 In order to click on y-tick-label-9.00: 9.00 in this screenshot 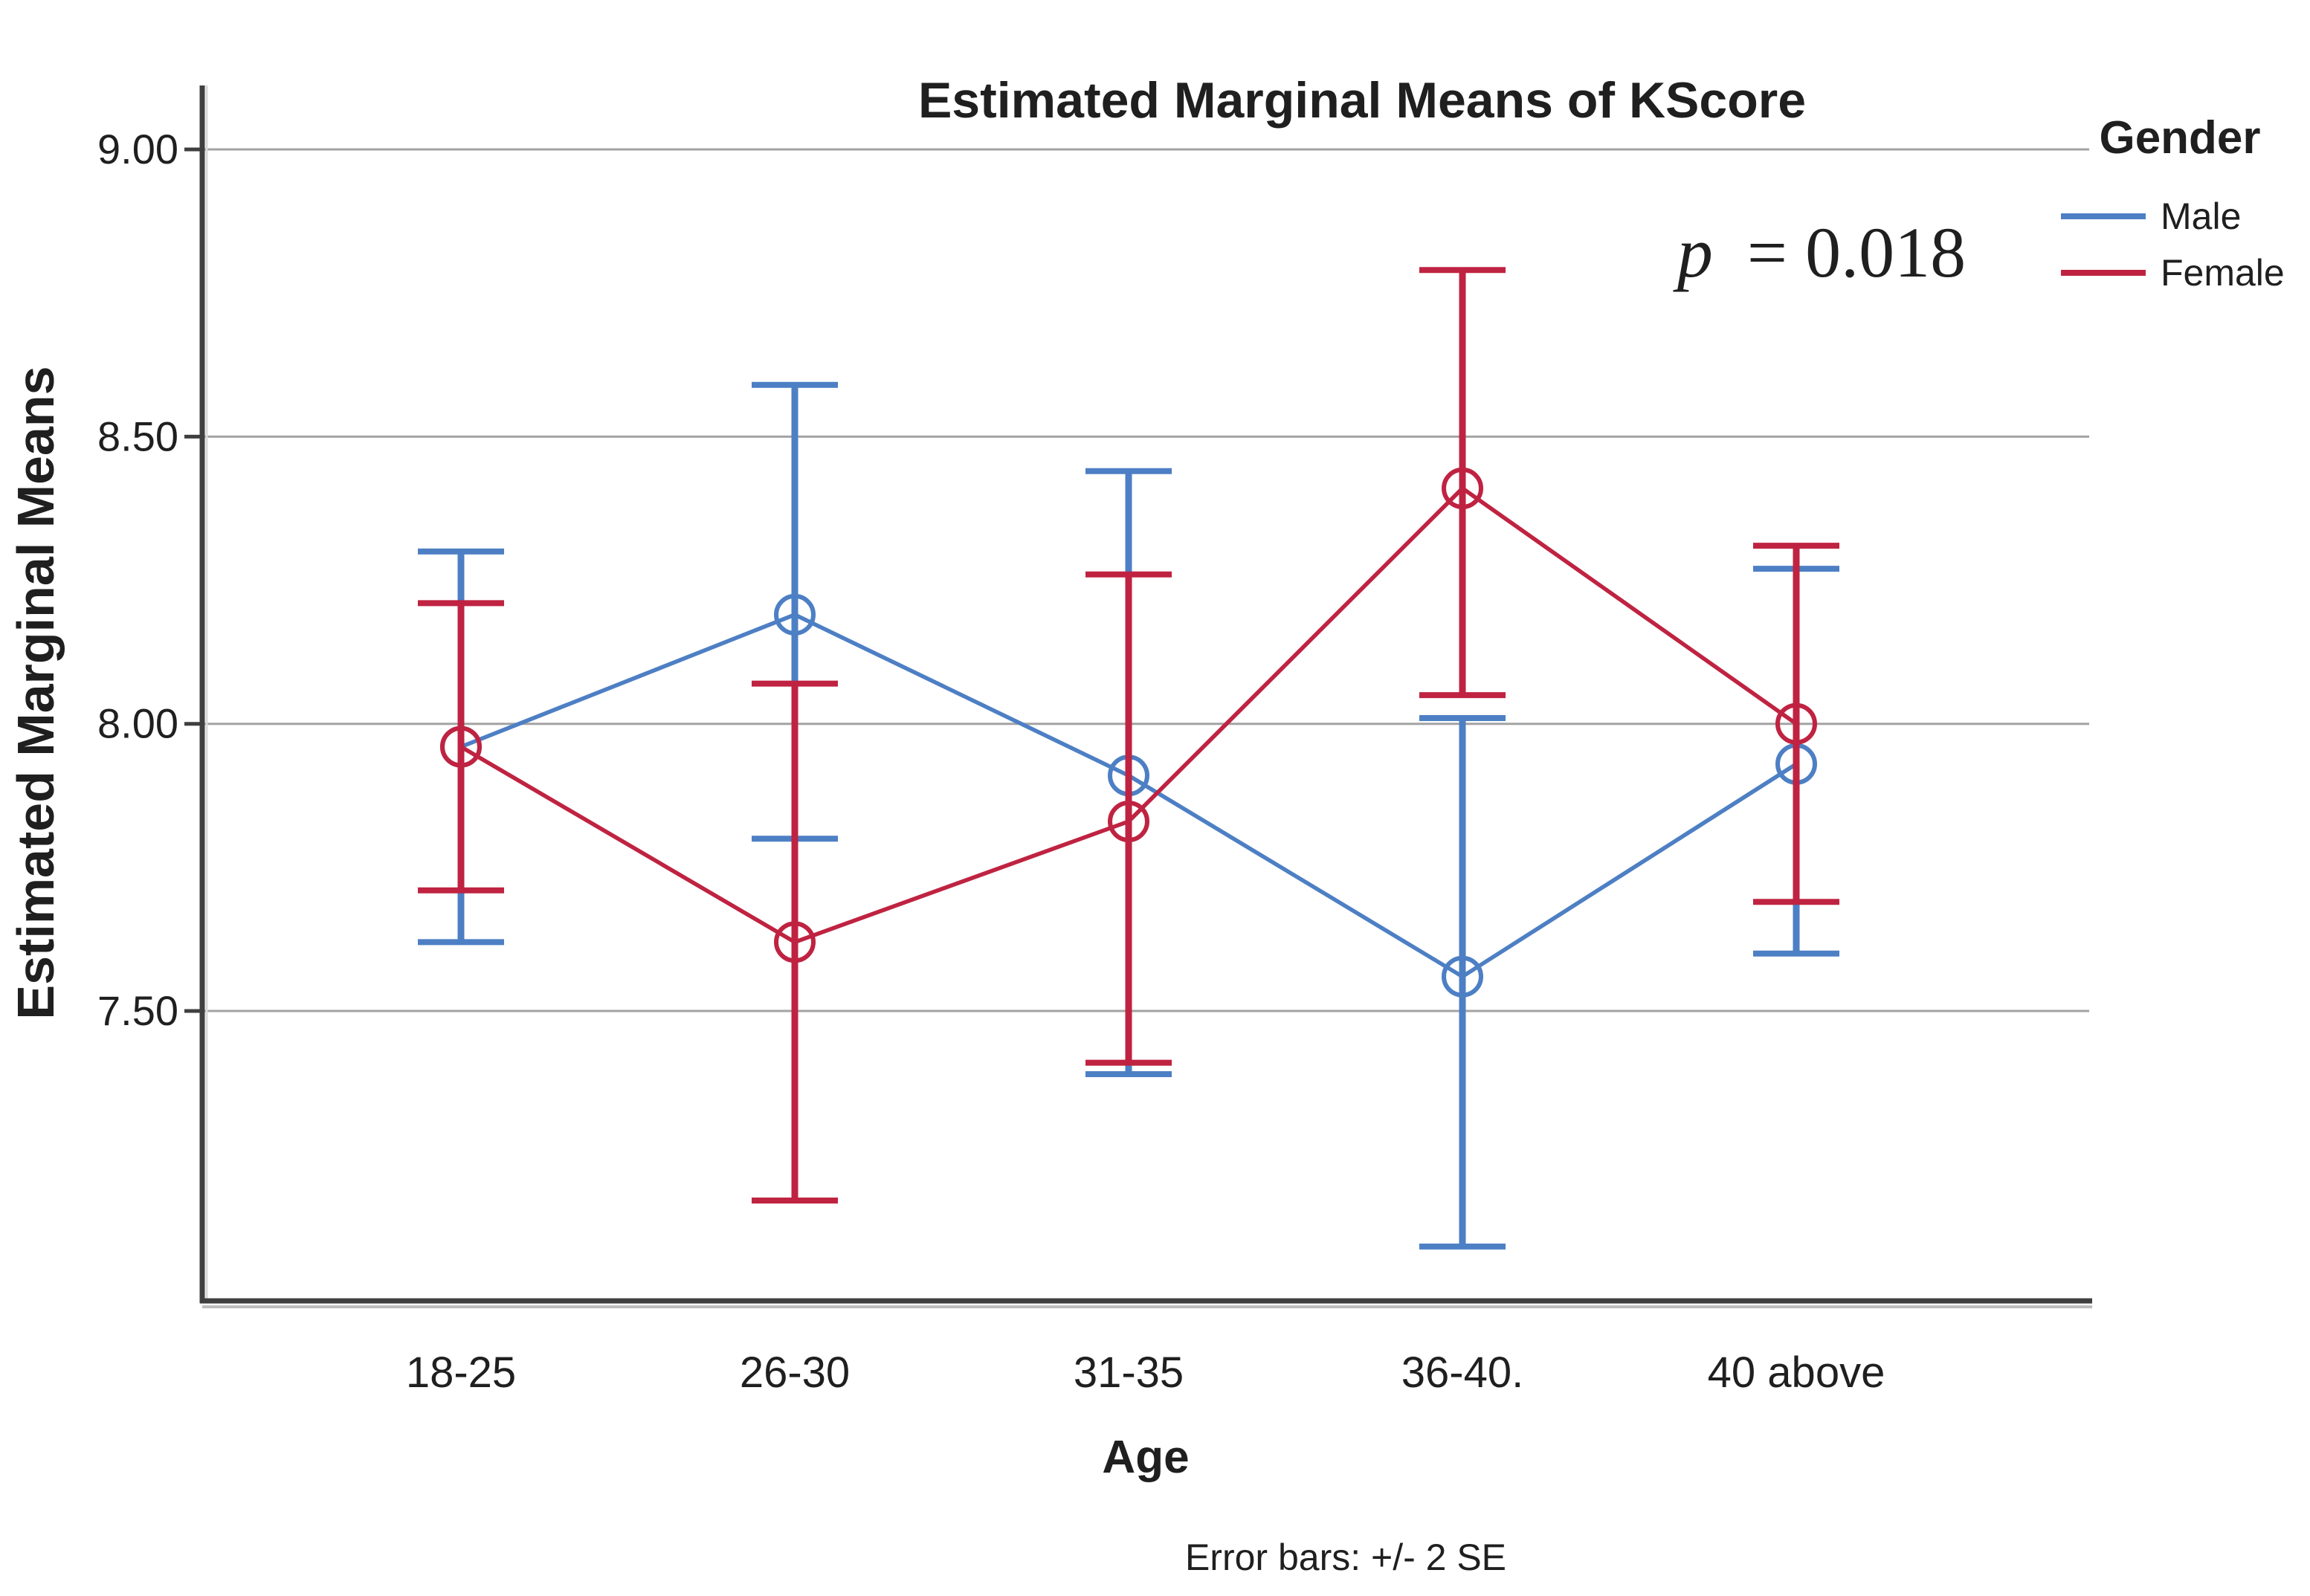, I will do `click(137, 149)`.